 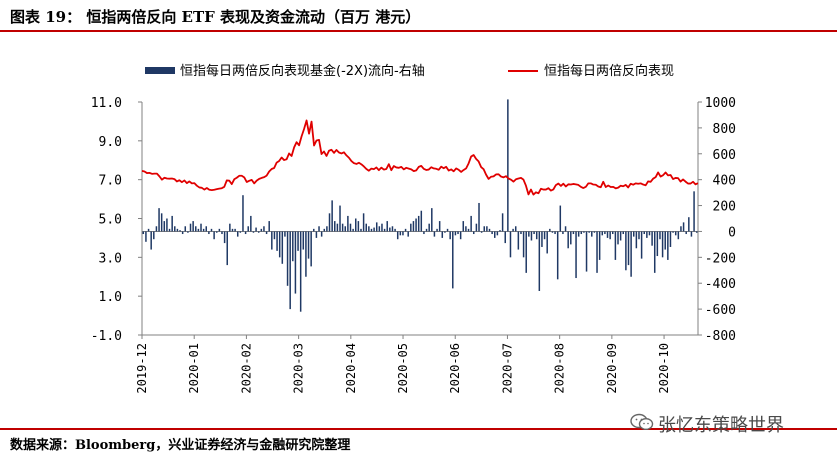 I want to click on right-tick-label: 800, so click(x=724, y=129).